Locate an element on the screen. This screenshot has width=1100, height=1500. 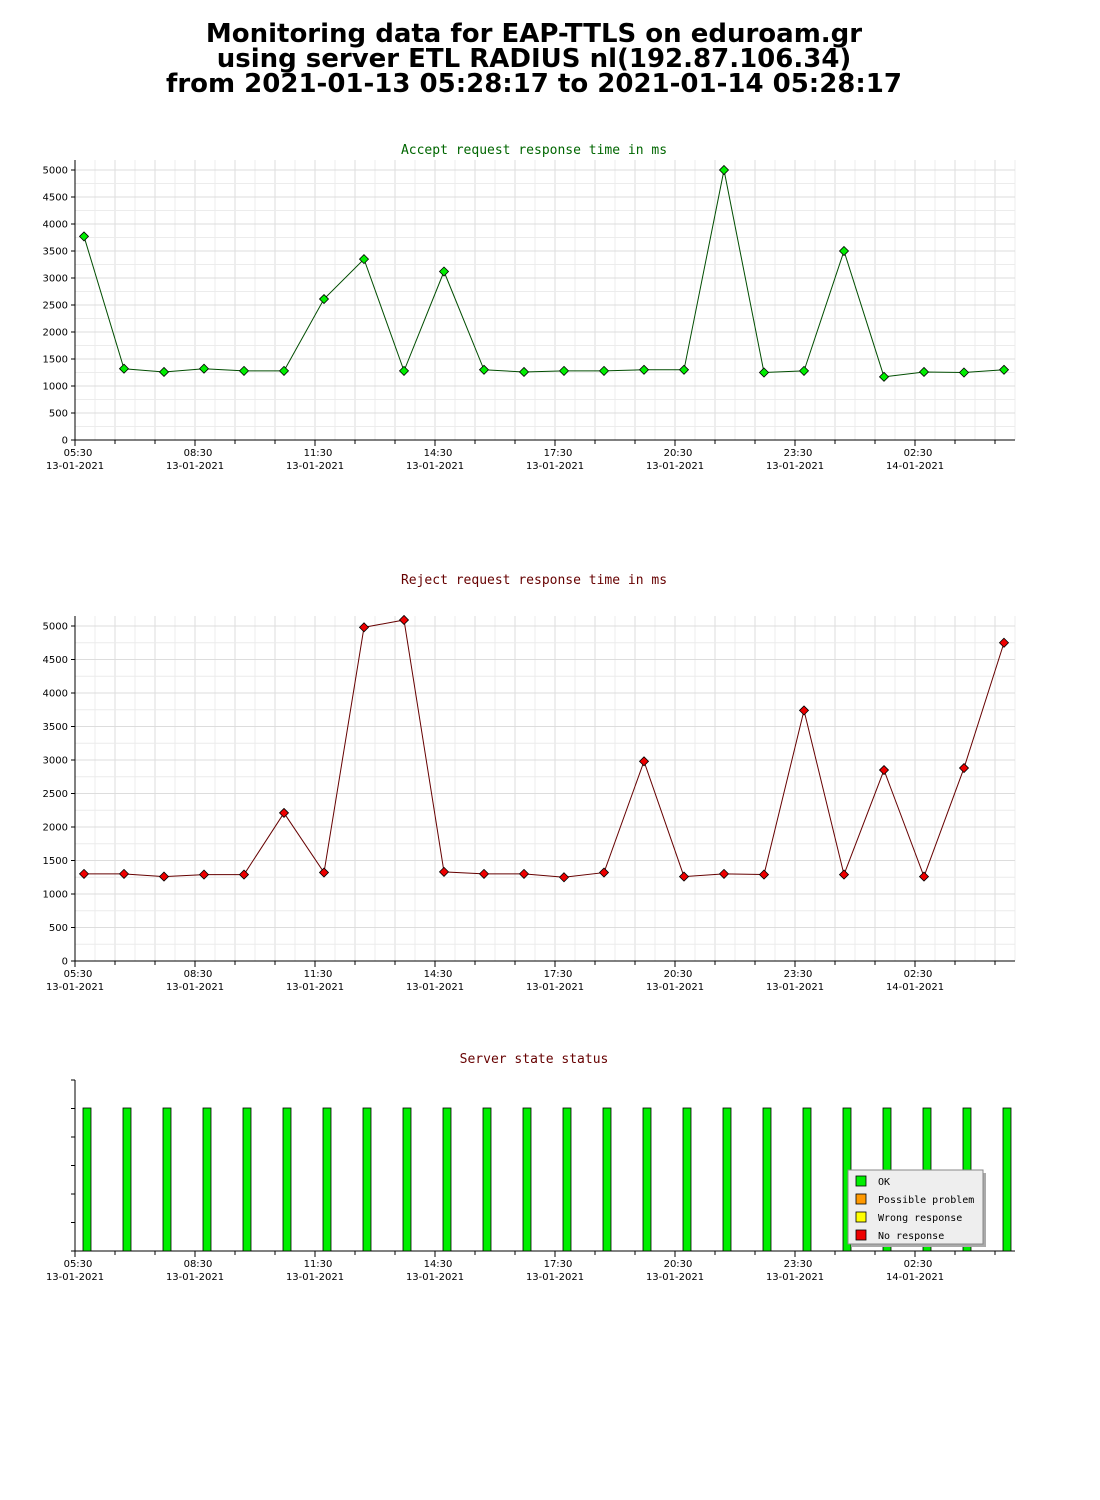
x-tick-time: 05:30 is located at coordinates (78, 1264).